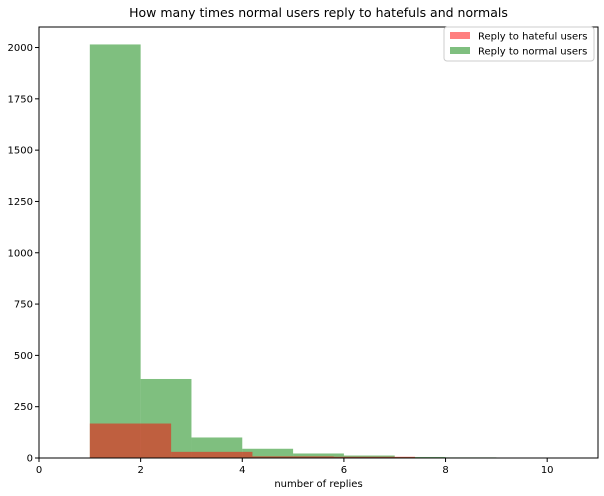 The height and width of the screenshot is (496, 604). I want to click on x-tick-label: 0, so click(39, 470).